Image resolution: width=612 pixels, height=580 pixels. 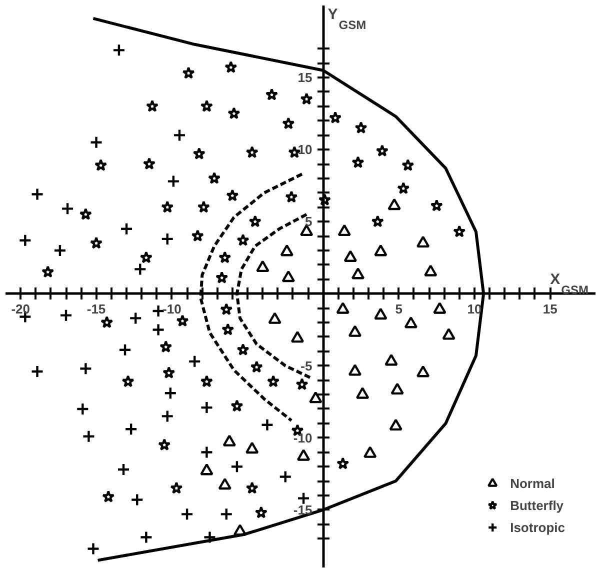 I want to click on x-tick-label: -15, so click(x=96, y=309).